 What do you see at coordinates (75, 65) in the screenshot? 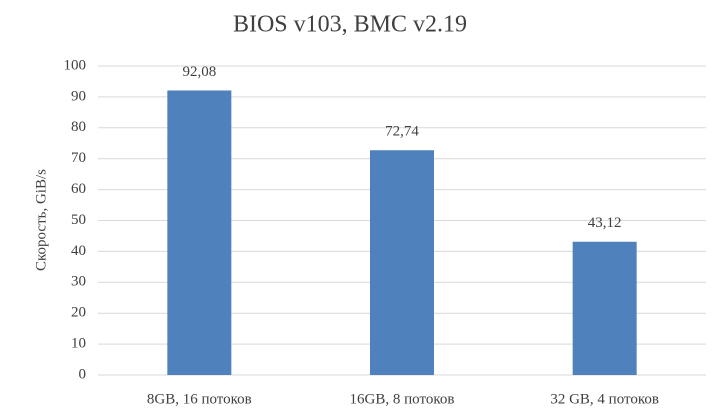
I see `y-tick-label: 100` at bounding box center [75, 65].